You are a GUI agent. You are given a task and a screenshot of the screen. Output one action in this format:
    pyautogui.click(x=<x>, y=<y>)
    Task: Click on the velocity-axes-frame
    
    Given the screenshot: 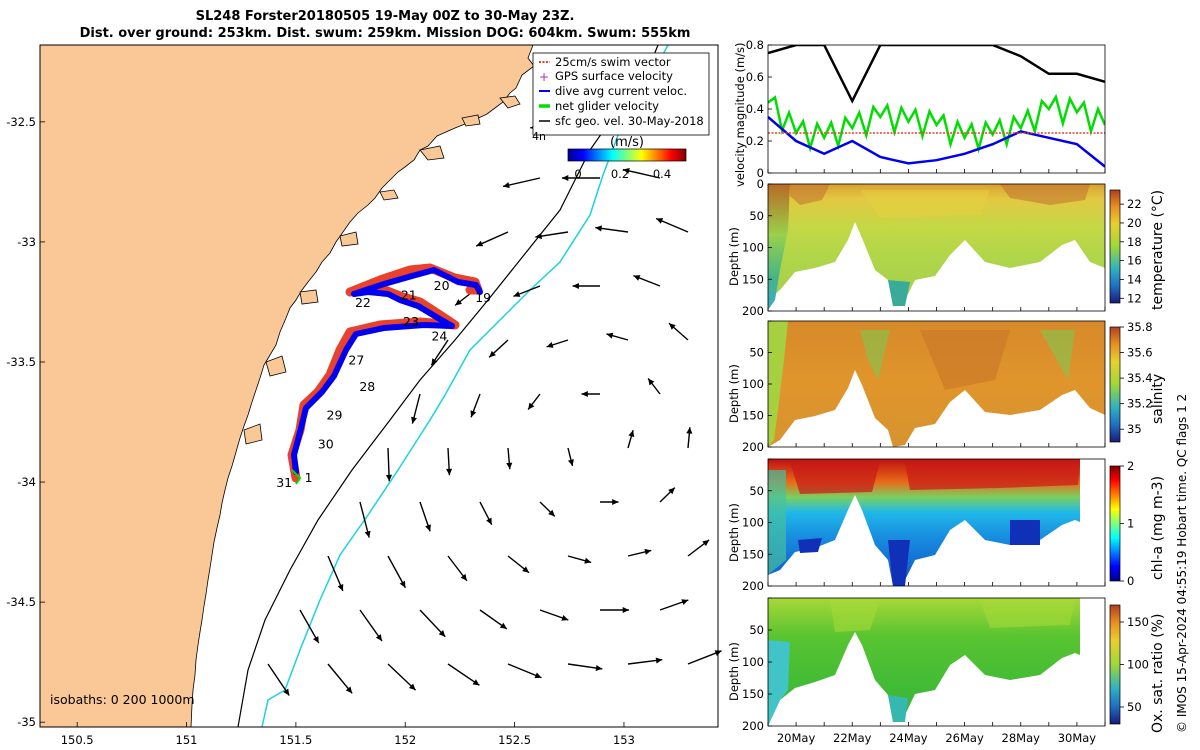 What is the action you would take?
    pyautogui.click(x=936, y=109)
    